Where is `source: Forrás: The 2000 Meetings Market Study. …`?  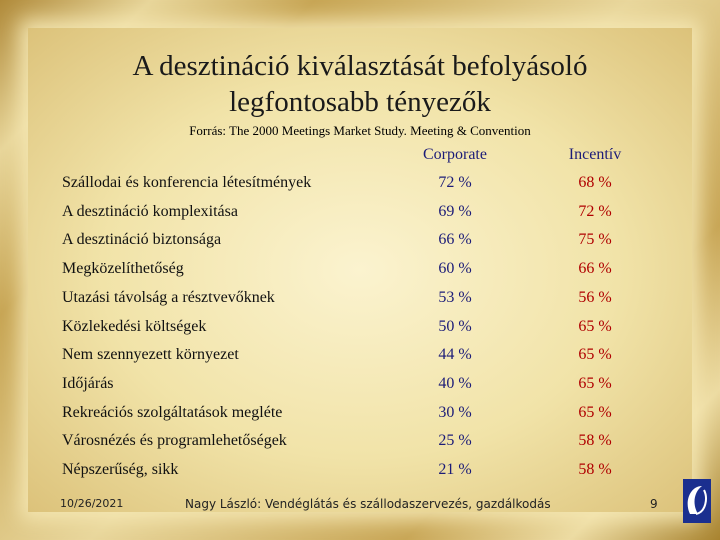
source: Forrás: The 2000 Meetings Market Study. … is located at coordinates (360, 130).